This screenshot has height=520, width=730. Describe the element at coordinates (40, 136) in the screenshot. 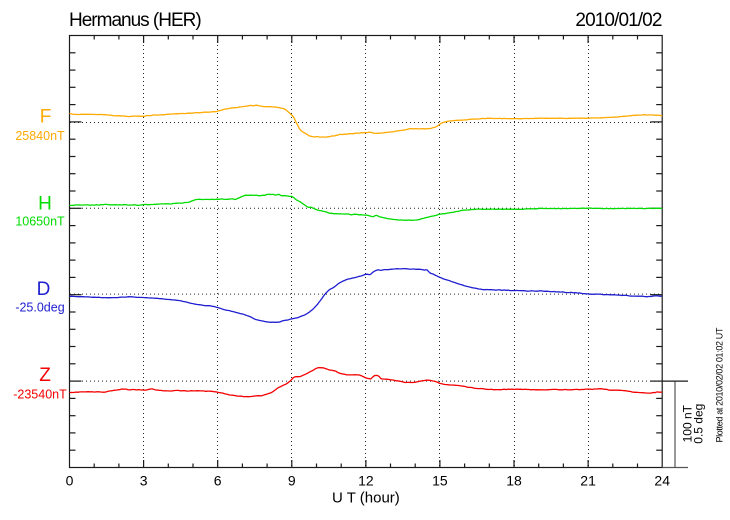

I see `svg-text: 25840nT` at that location.